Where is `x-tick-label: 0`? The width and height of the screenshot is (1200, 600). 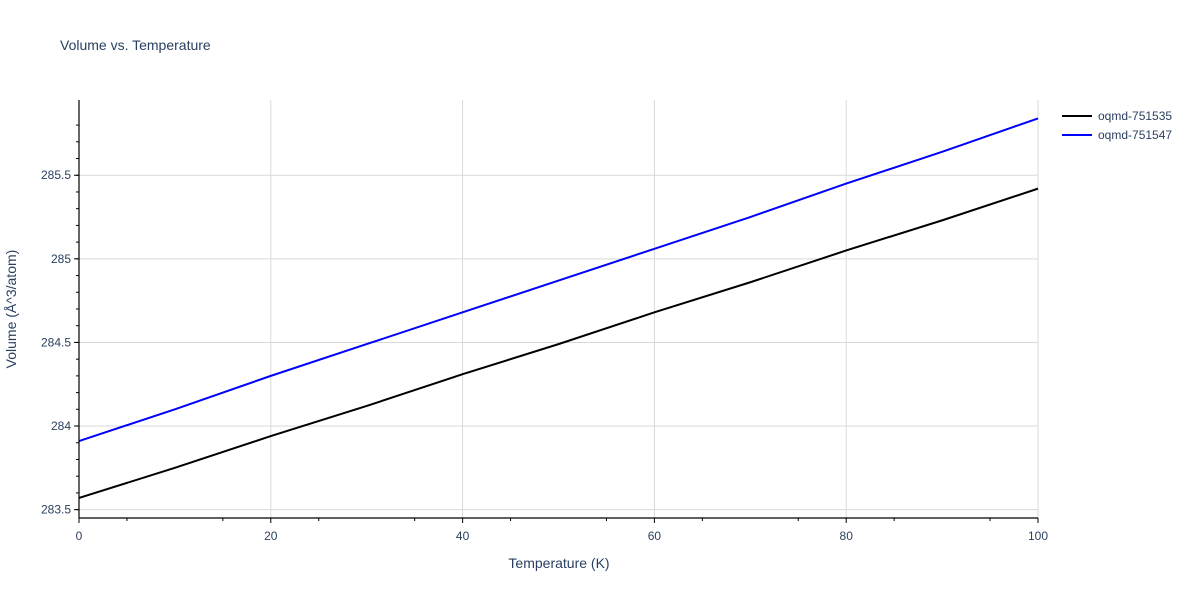 x-tick-label: 0 is located at coordinates (79, 536).